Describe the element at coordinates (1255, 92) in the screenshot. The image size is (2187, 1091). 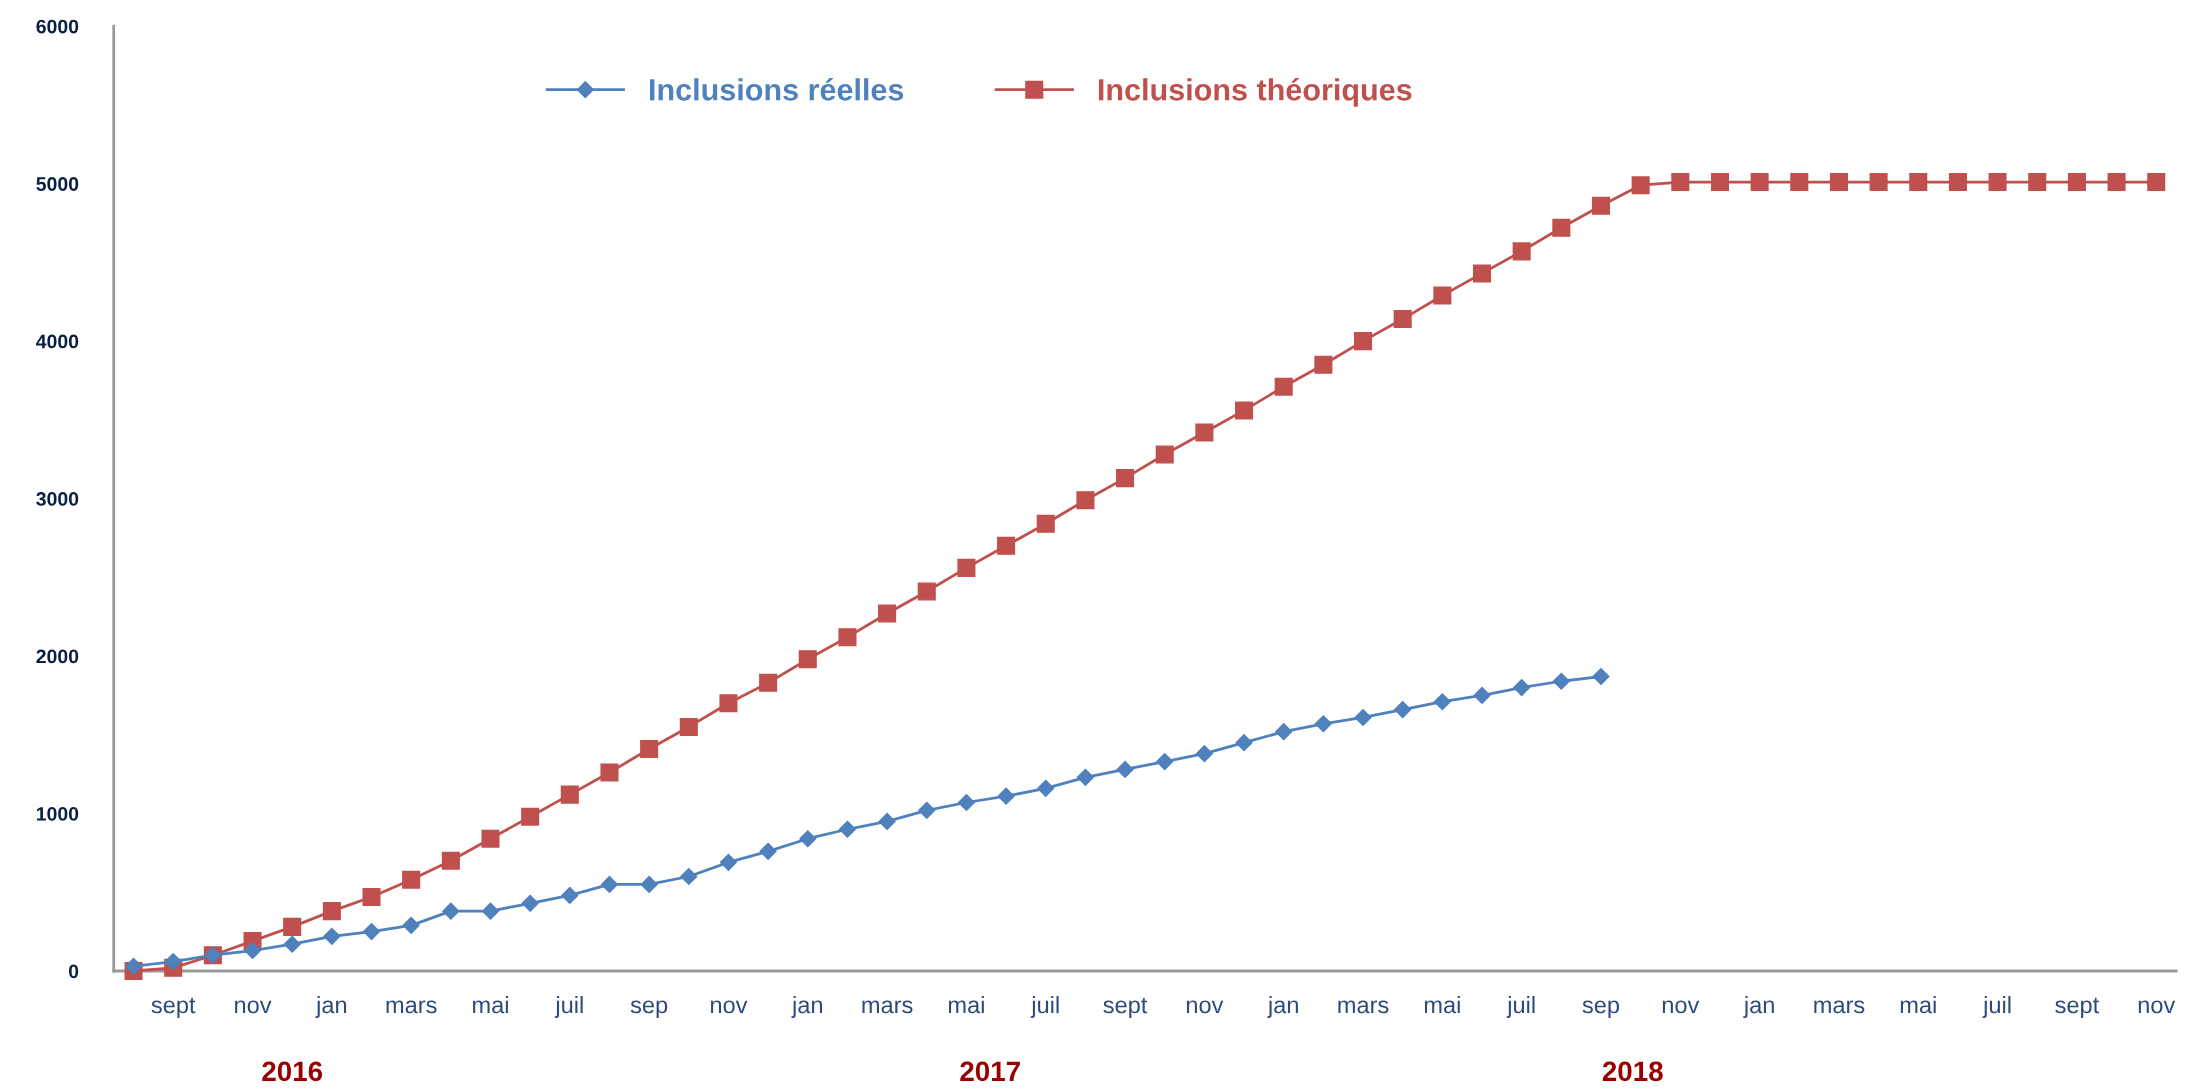
I see `legend-label: Inclusions théoriques` at that location.